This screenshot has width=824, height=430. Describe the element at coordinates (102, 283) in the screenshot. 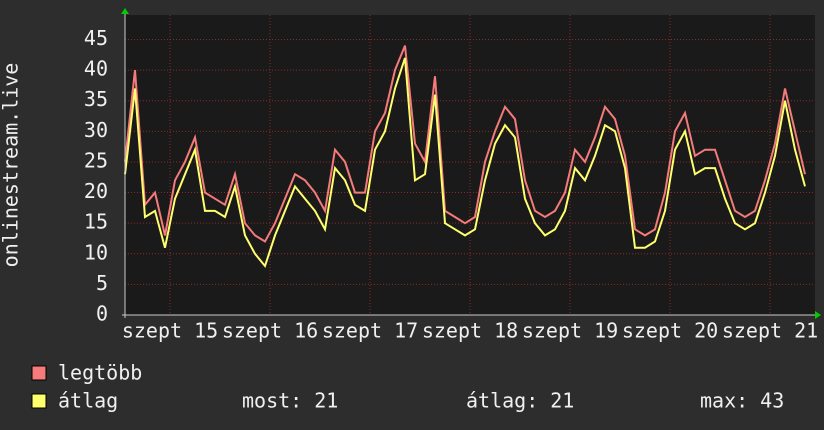

I see `y-tick-label: 5` at that location.